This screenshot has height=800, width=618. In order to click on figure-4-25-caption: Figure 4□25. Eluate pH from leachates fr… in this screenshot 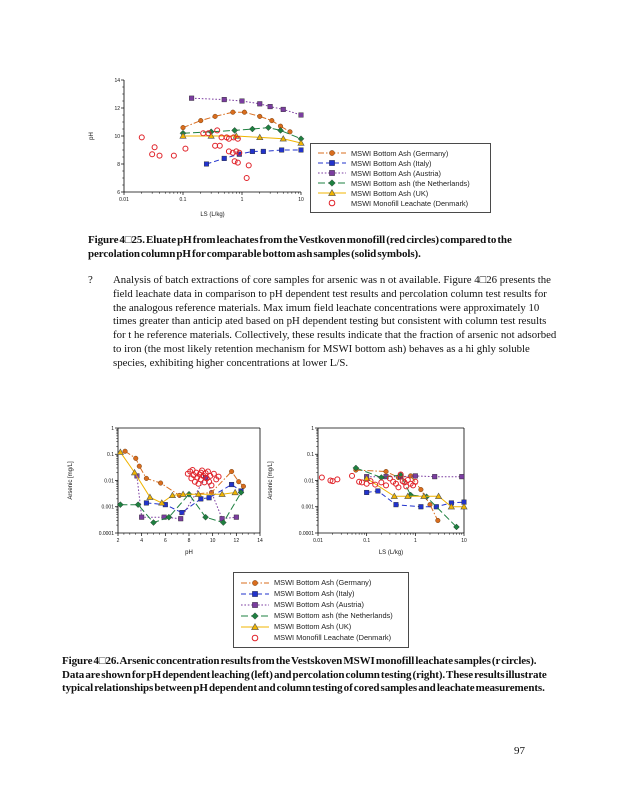, I will do `click(300, 247)`.